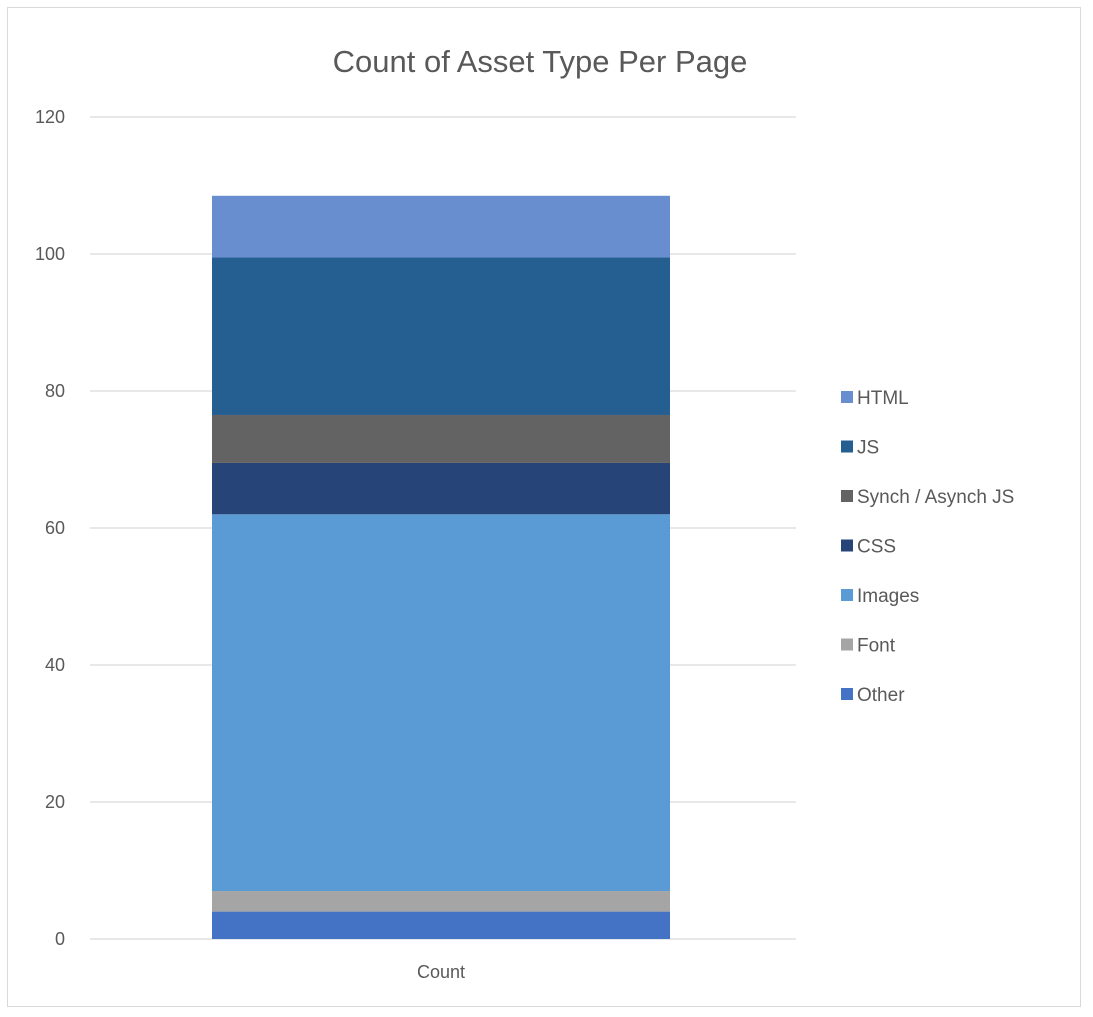  I want to click on legend-label: Synch / Asynch JS, so click(935, 497).